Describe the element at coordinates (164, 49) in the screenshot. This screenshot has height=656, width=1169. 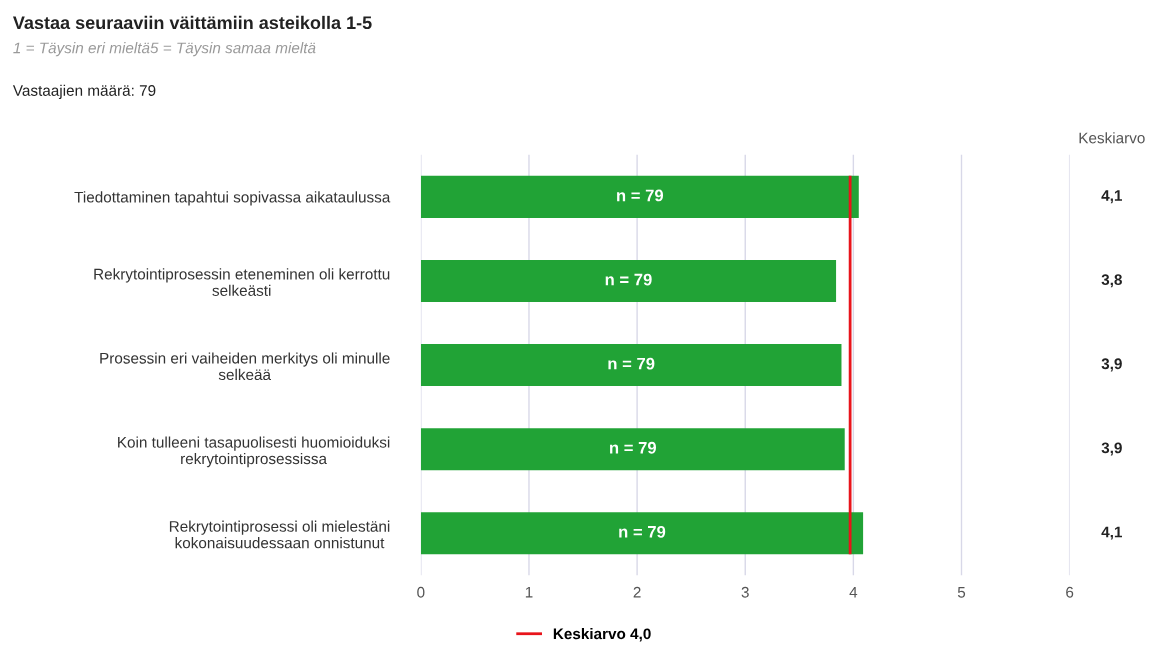
I see `text: 1 = Täysin eri mieltä5 = Täysin samaa mieltä` at that location.